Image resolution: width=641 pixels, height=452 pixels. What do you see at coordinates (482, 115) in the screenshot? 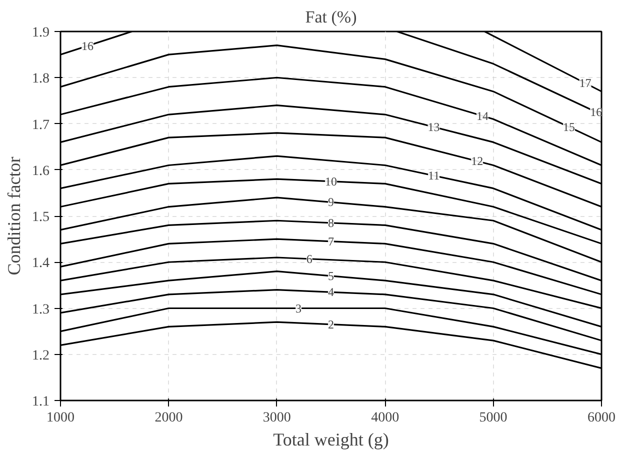
I see `series-label: 14` at bounding box center [482, 115].